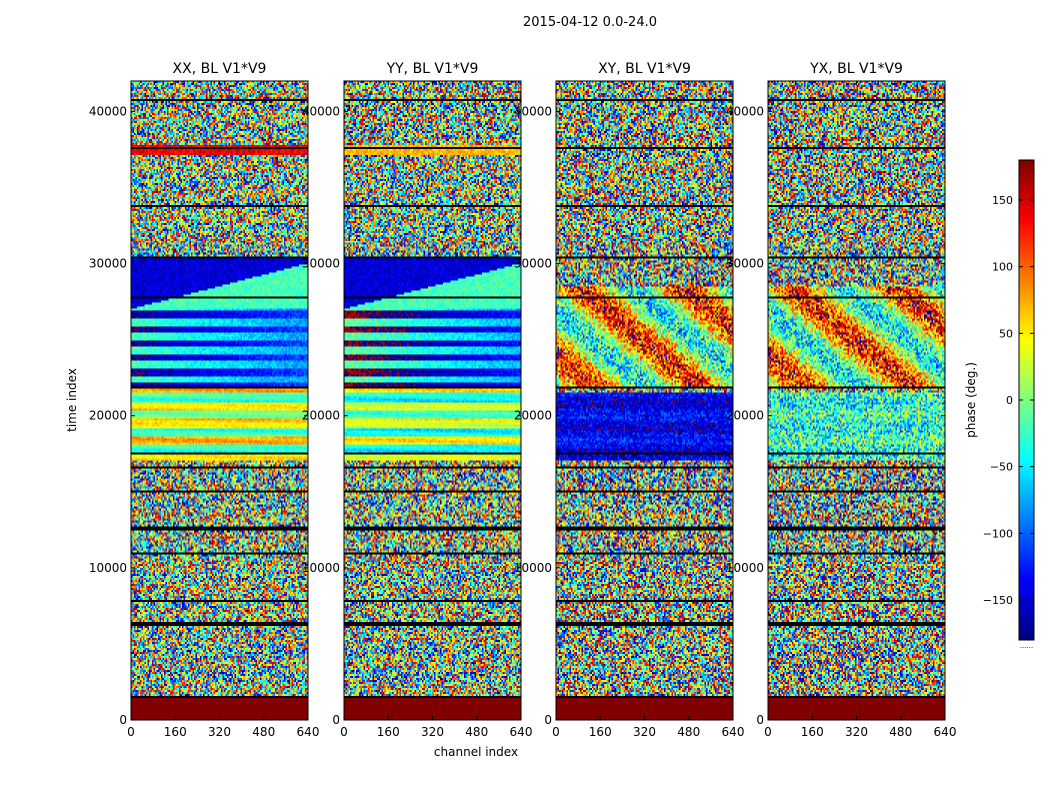 This screenshot has width=1050, height=800. I want to click on colorbar-tick-label: −150, so click(998, 600).